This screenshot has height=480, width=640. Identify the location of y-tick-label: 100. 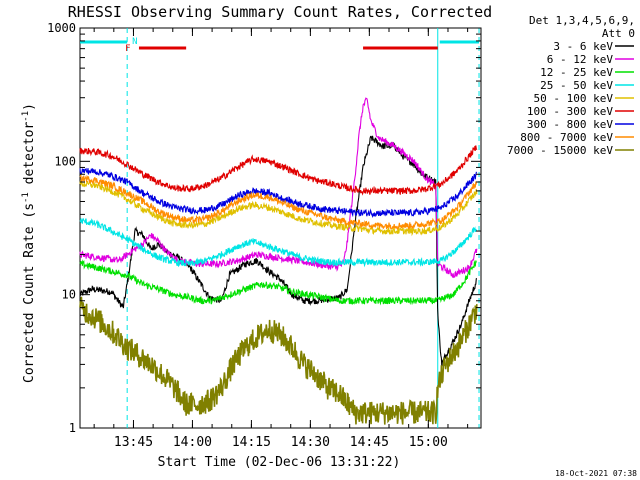
(65, 161).